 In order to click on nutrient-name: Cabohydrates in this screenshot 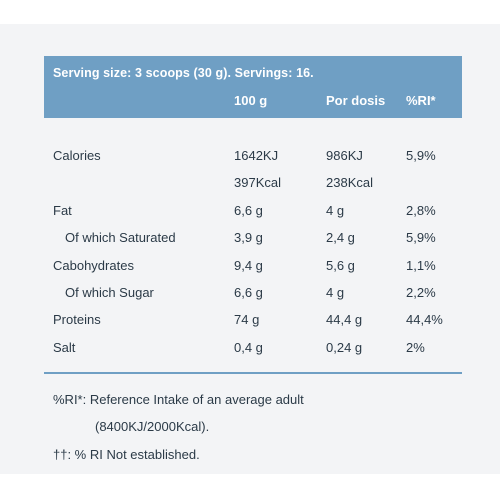, I will do `click(93, 265)`.